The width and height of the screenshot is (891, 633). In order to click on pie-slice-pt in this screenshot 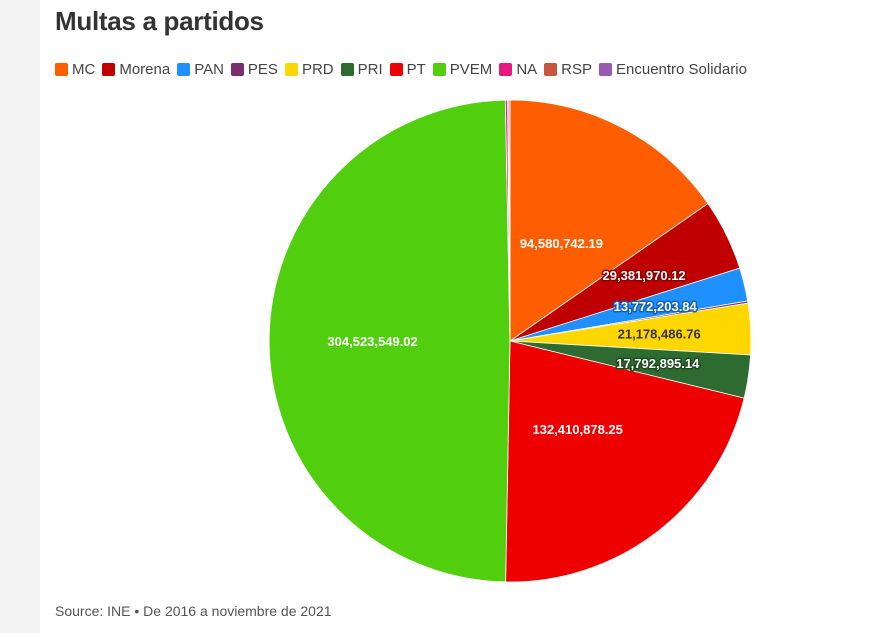, I will do `click(625, 461)`.